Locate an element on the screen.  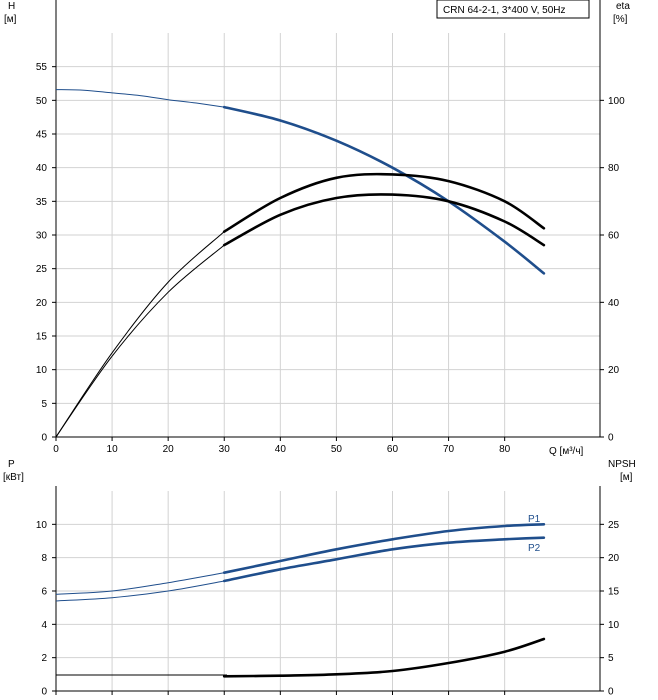
left-tick-label: 40 is located at coordinates (42, 168).